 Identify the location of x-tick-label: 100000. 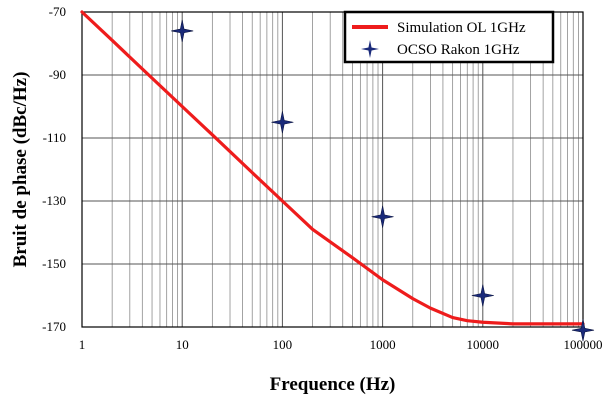
(583, 344).